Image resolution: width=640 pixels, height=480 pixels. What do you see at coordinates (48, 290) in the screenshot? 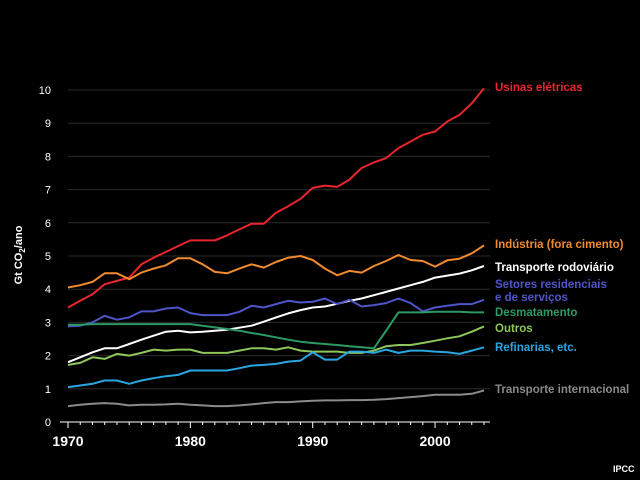
I see `y-tick-label: 4` at bounding box center [48, 290].